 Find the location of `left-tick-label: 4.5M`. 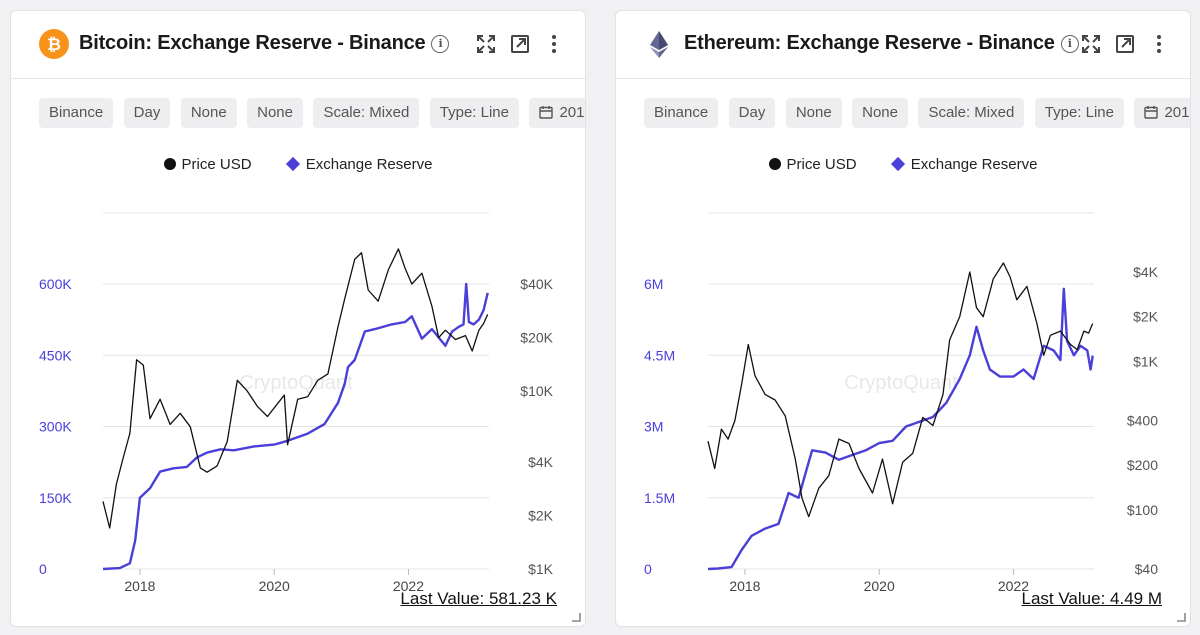

left-tick-label: 4.5M is located at coordinates (659, 355).